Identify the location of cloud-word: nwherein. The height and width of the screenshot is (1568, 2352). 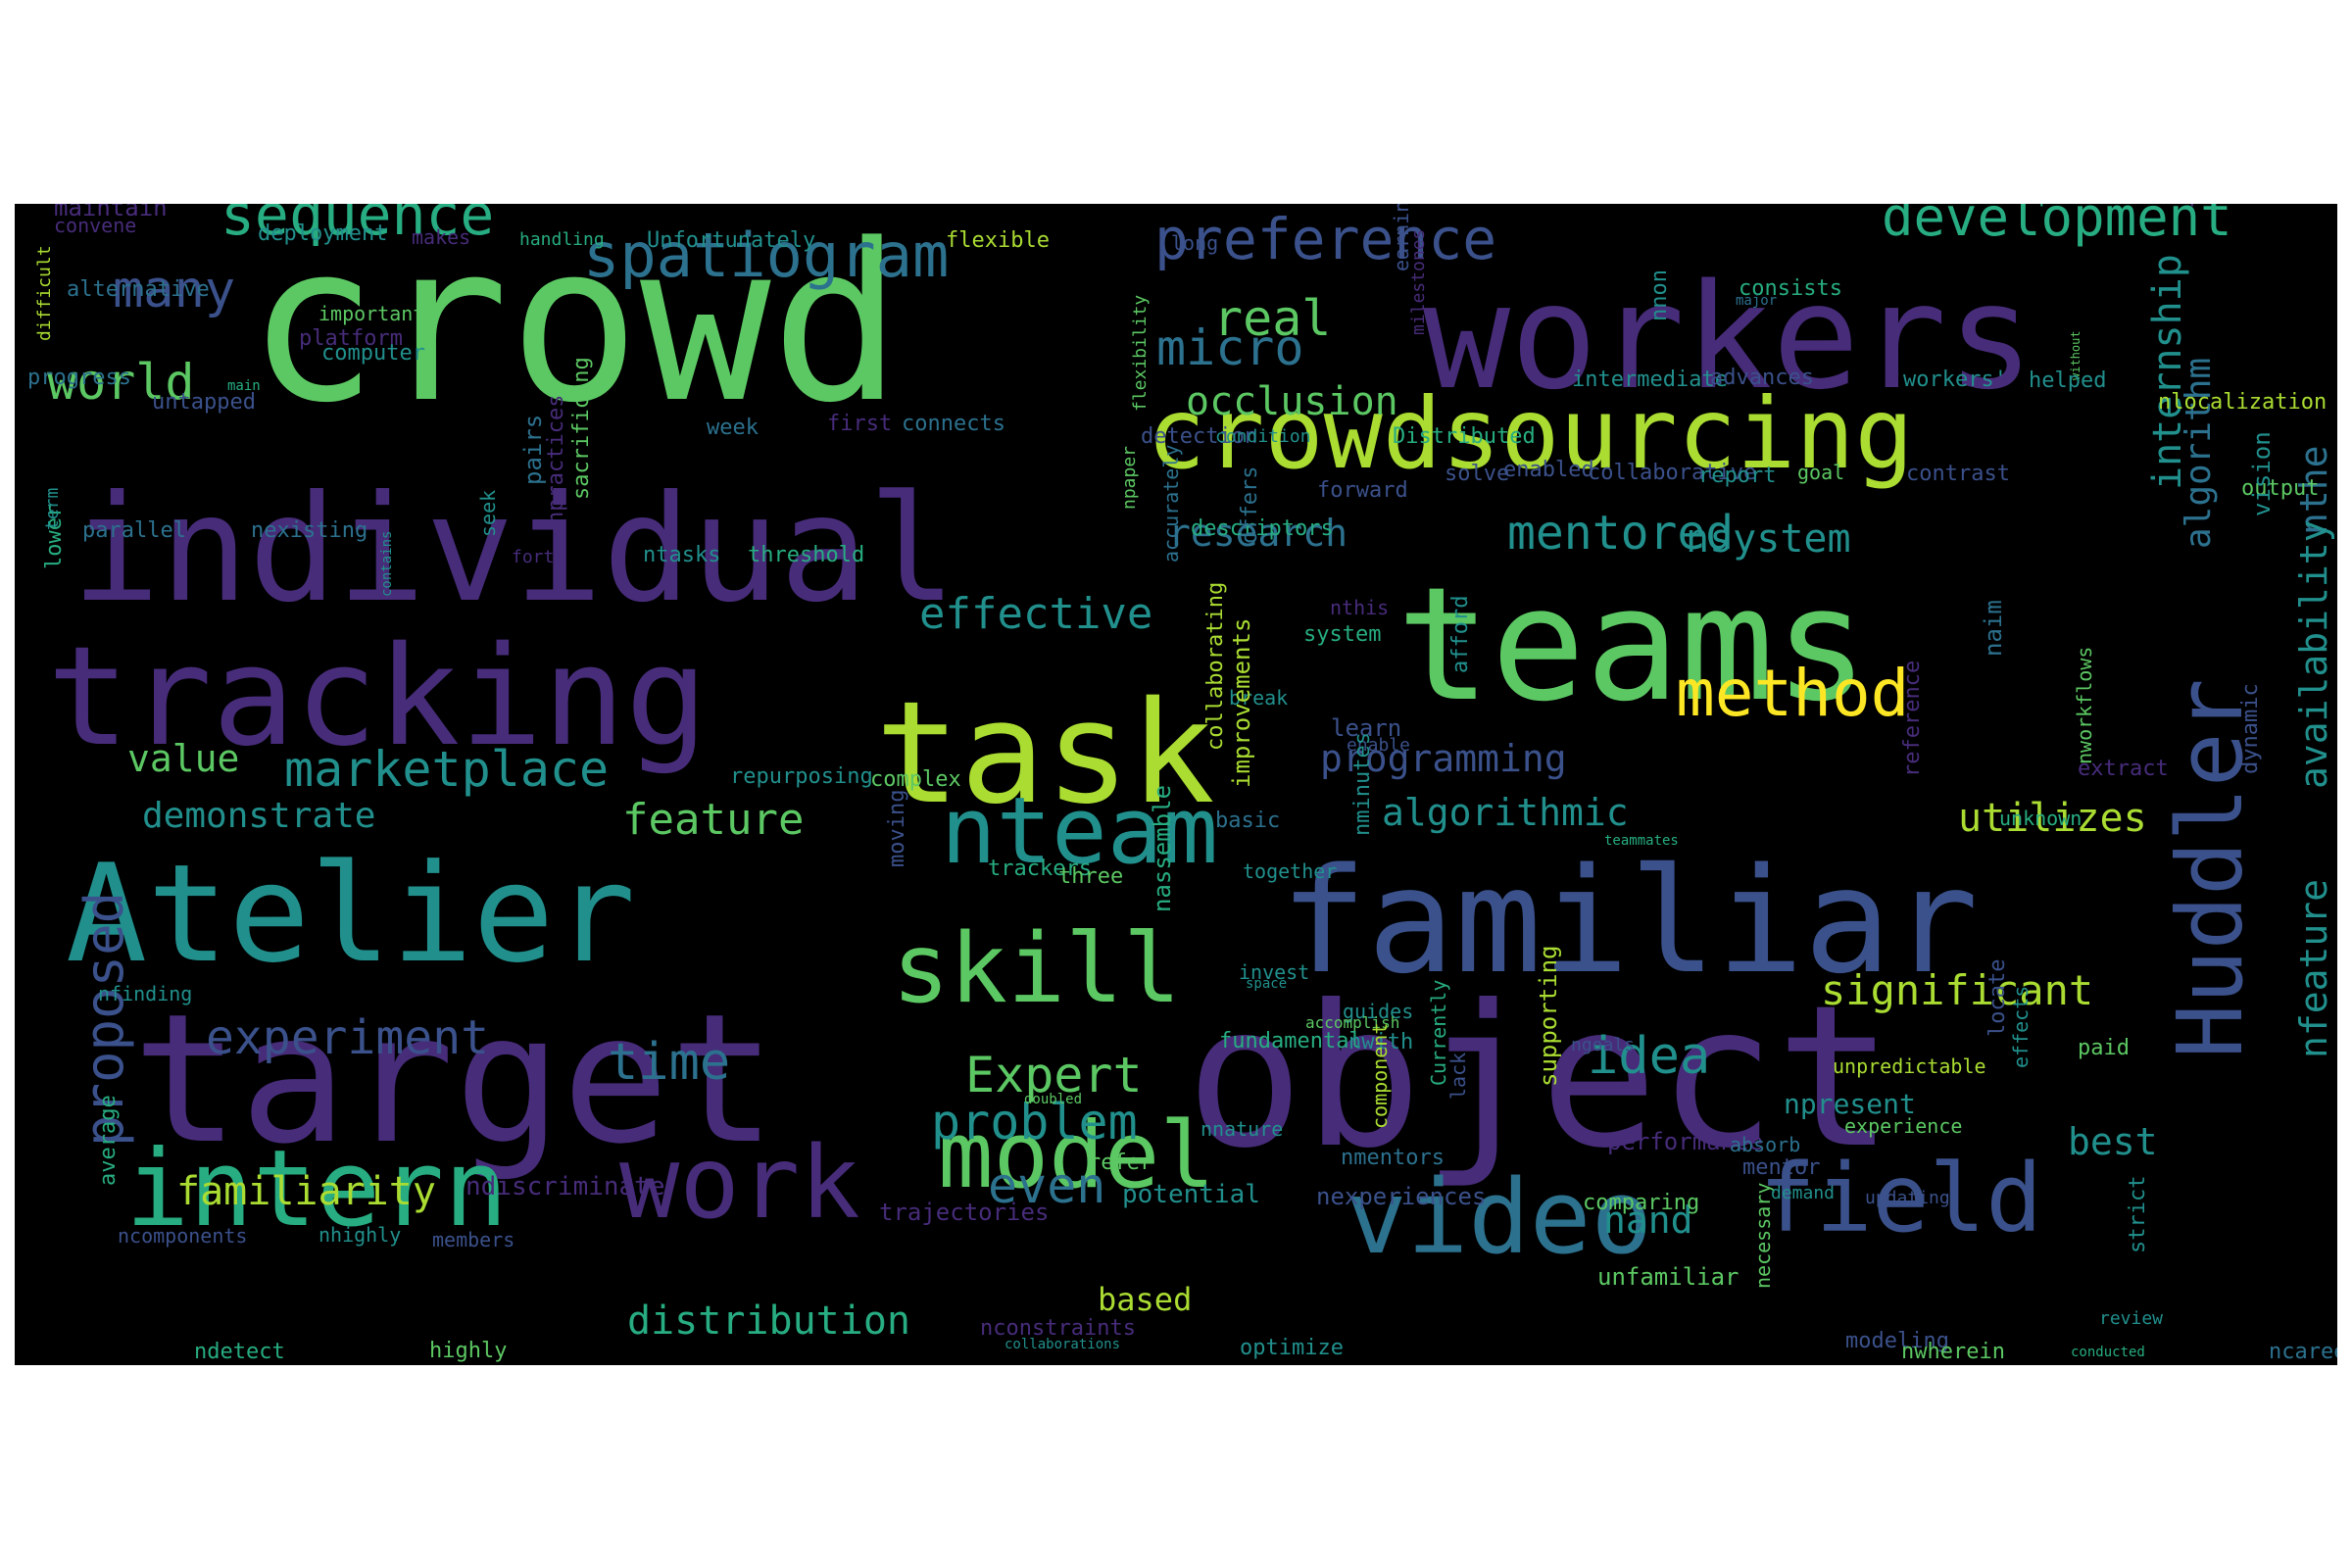
(1953, 1352).